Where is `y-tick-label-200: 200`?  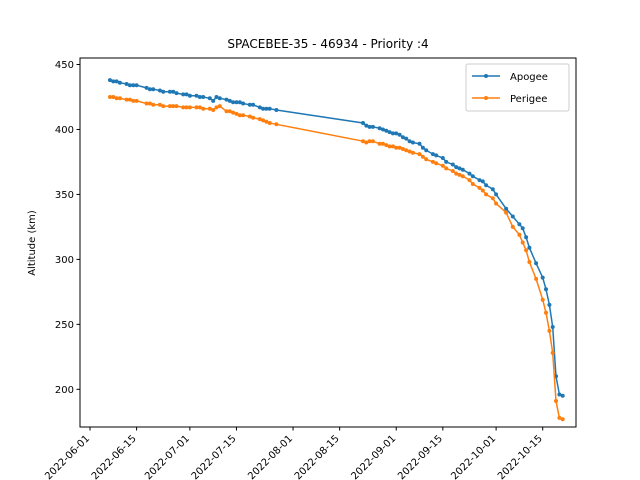 y-tick-label-200: 200 is located at coordinates (64, 390).